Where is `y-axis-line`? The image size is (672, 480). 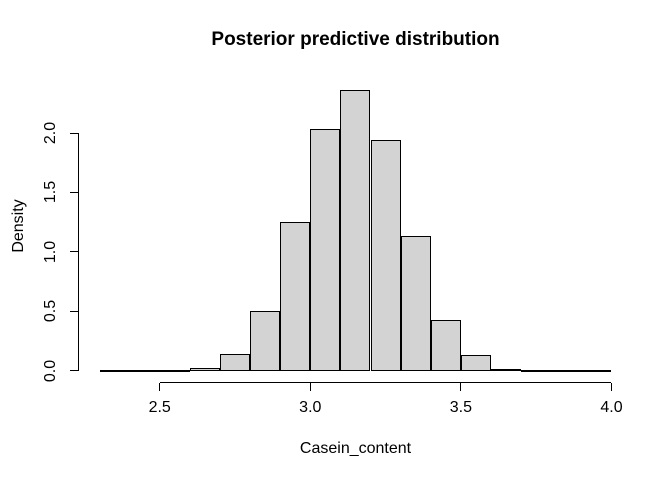 y-axis-line is located at coordinates (78, 252).